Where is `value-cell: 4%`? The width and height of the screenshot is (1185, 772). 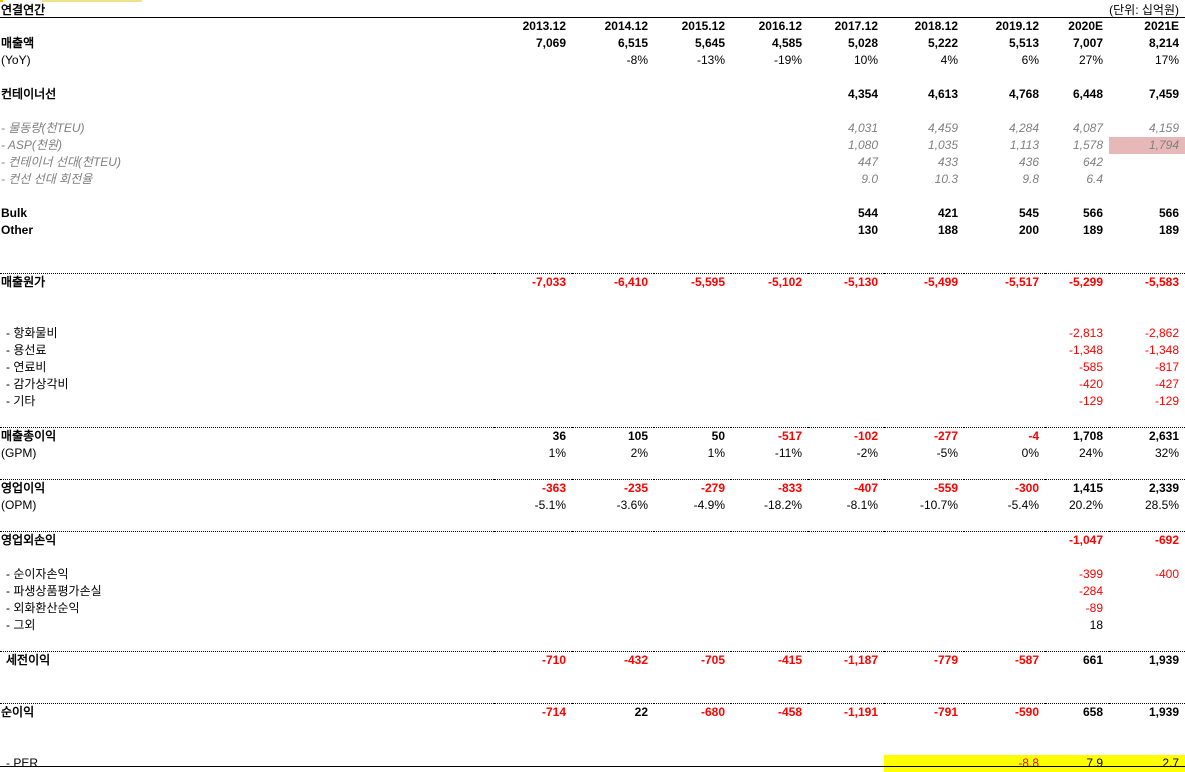
value-cell: 4% is located at coordinates (949, 60).